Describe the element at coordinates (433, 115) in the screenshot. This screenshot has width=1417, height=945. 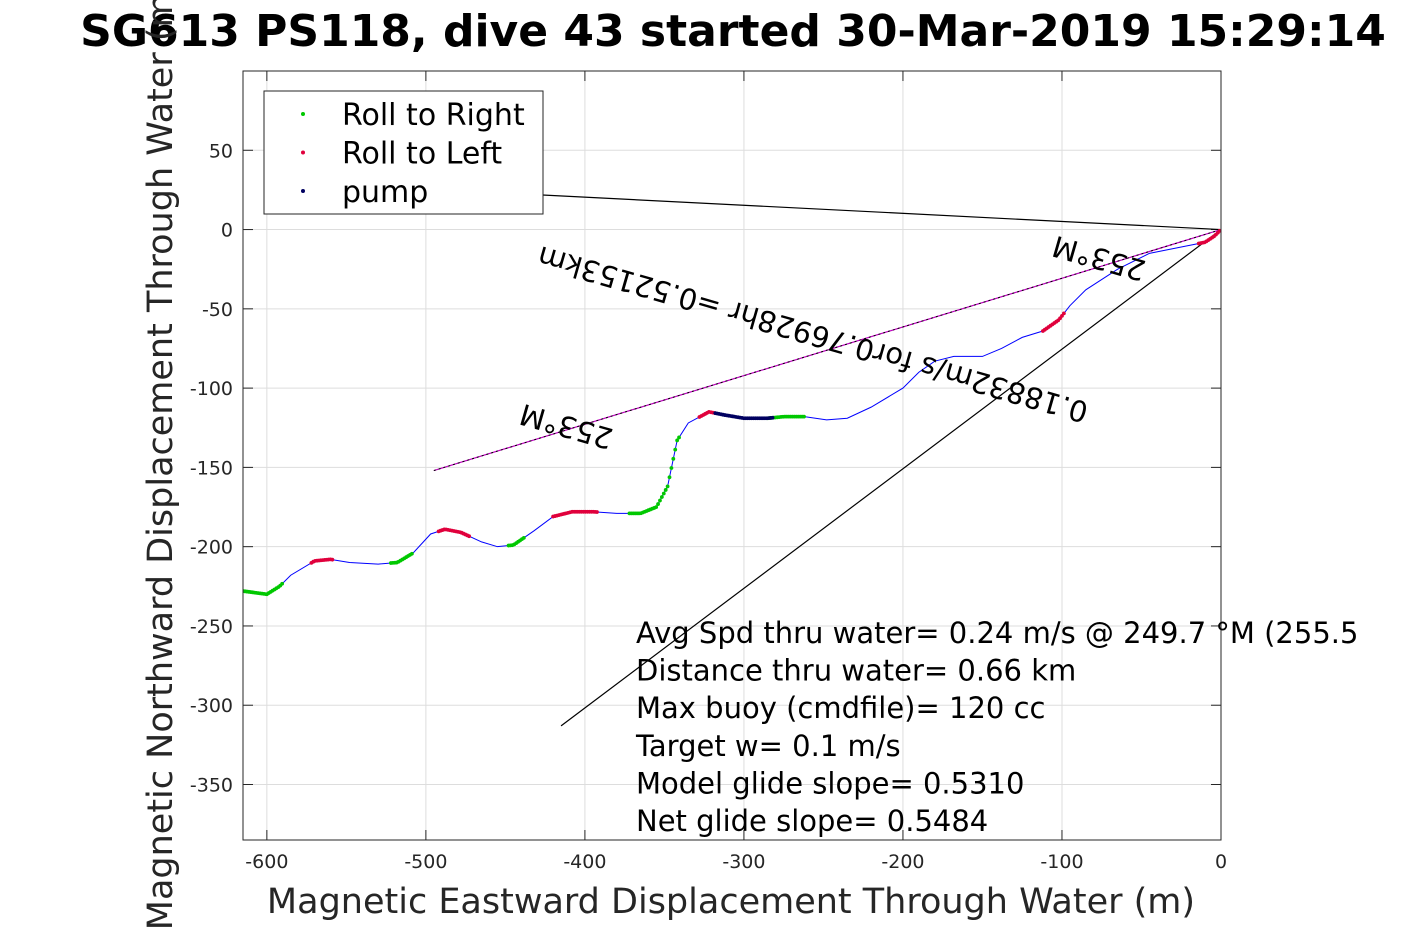
I see `legend-entry: Roll to Right` at that location.